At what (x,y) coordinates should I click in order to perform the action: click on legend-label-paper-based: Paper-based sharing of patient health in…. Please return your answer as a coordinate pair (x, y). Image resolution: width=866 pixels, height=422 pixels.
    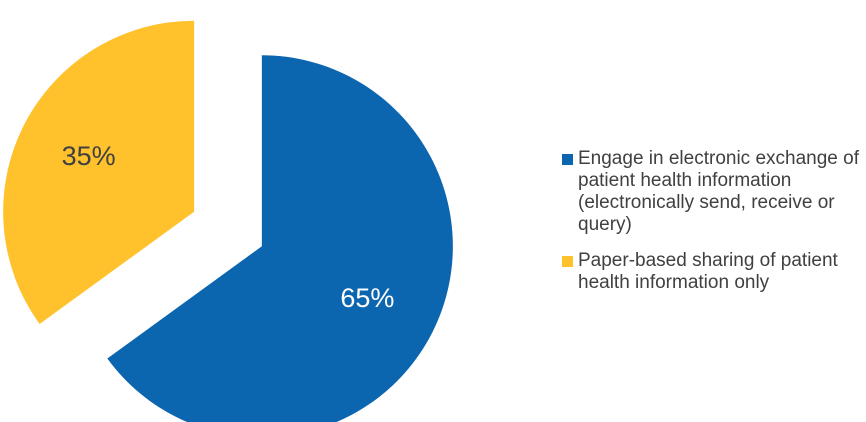
    Looking at the image, I should click on (711, 271).